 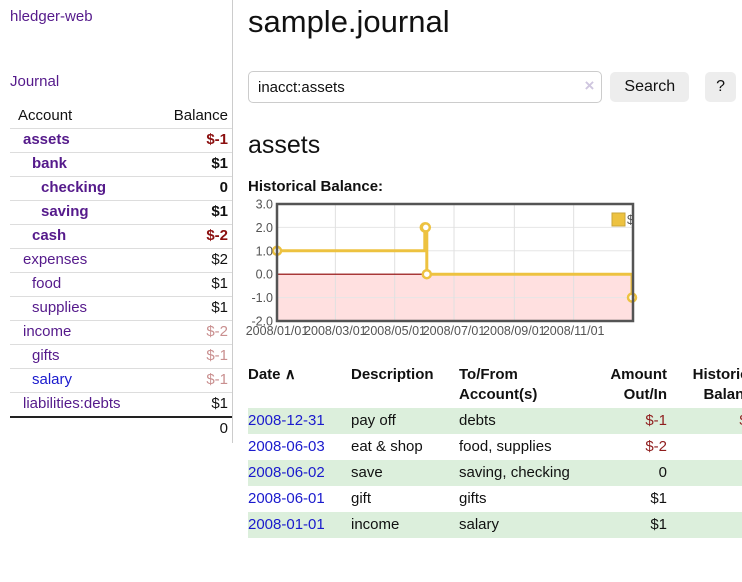 What do you see at coordinates (45, 115) in the screenshot?
I see `accounts-col-account: Account` at bounding box center [45, 115].